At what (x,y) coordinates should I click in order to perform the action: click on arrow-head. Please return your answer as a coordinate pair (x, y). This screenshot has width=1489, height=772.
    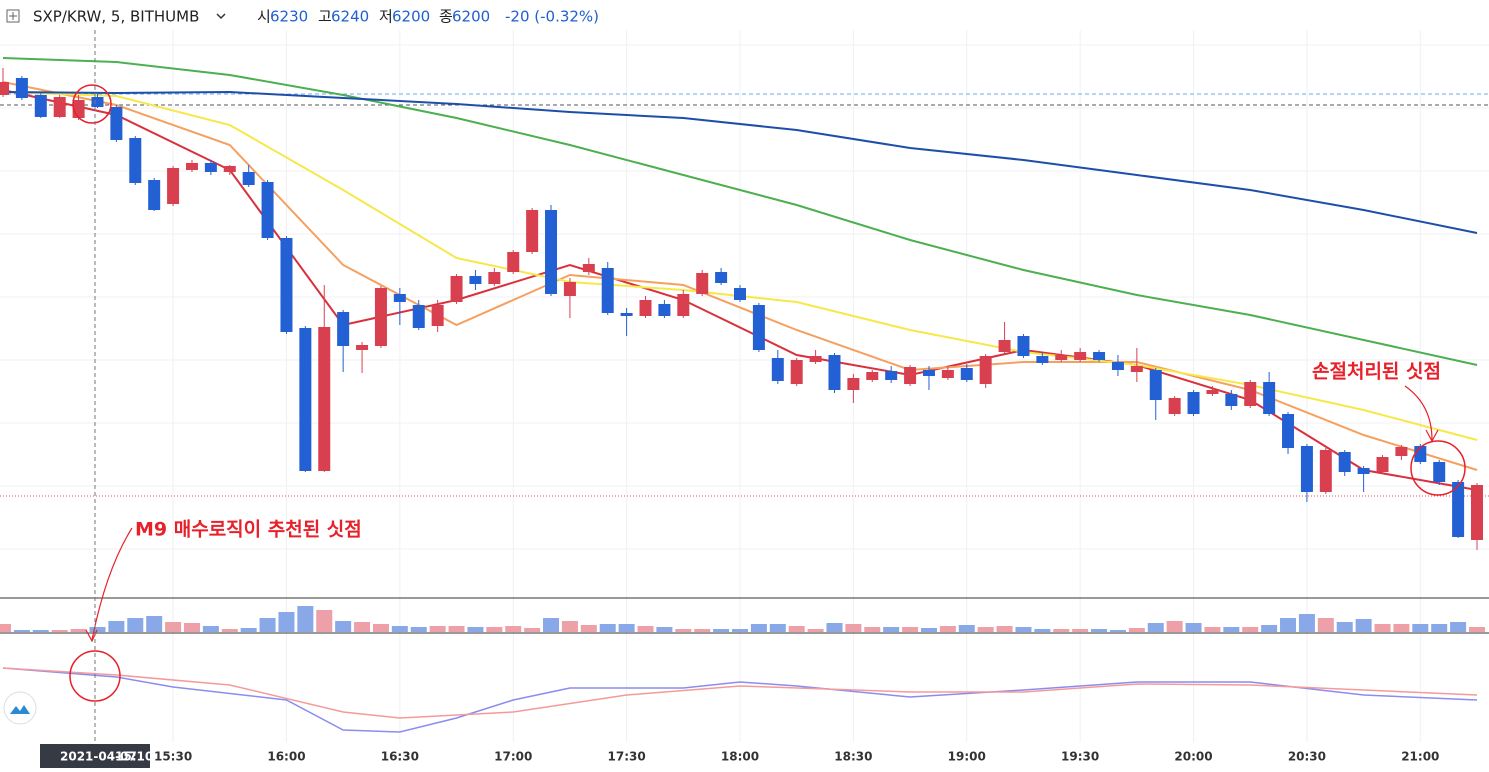
    Looking at the image, I should click on (1432, 436).